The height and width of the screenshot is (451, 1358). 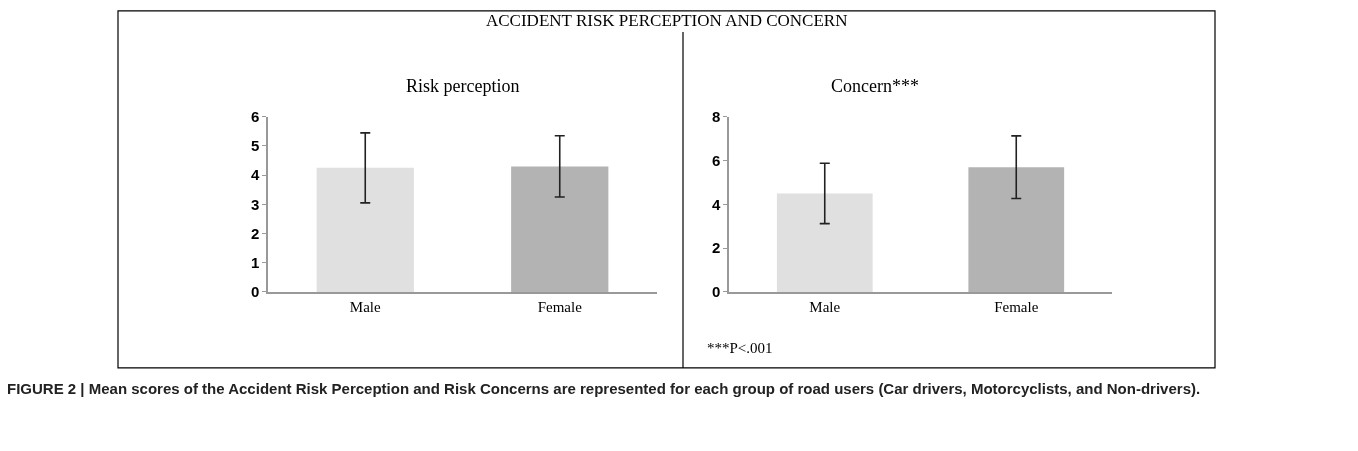 What do you see at coordinates (255, 204) in the screenshot?
I see `y-tick-label: 3` at bounding box center [255, 204].